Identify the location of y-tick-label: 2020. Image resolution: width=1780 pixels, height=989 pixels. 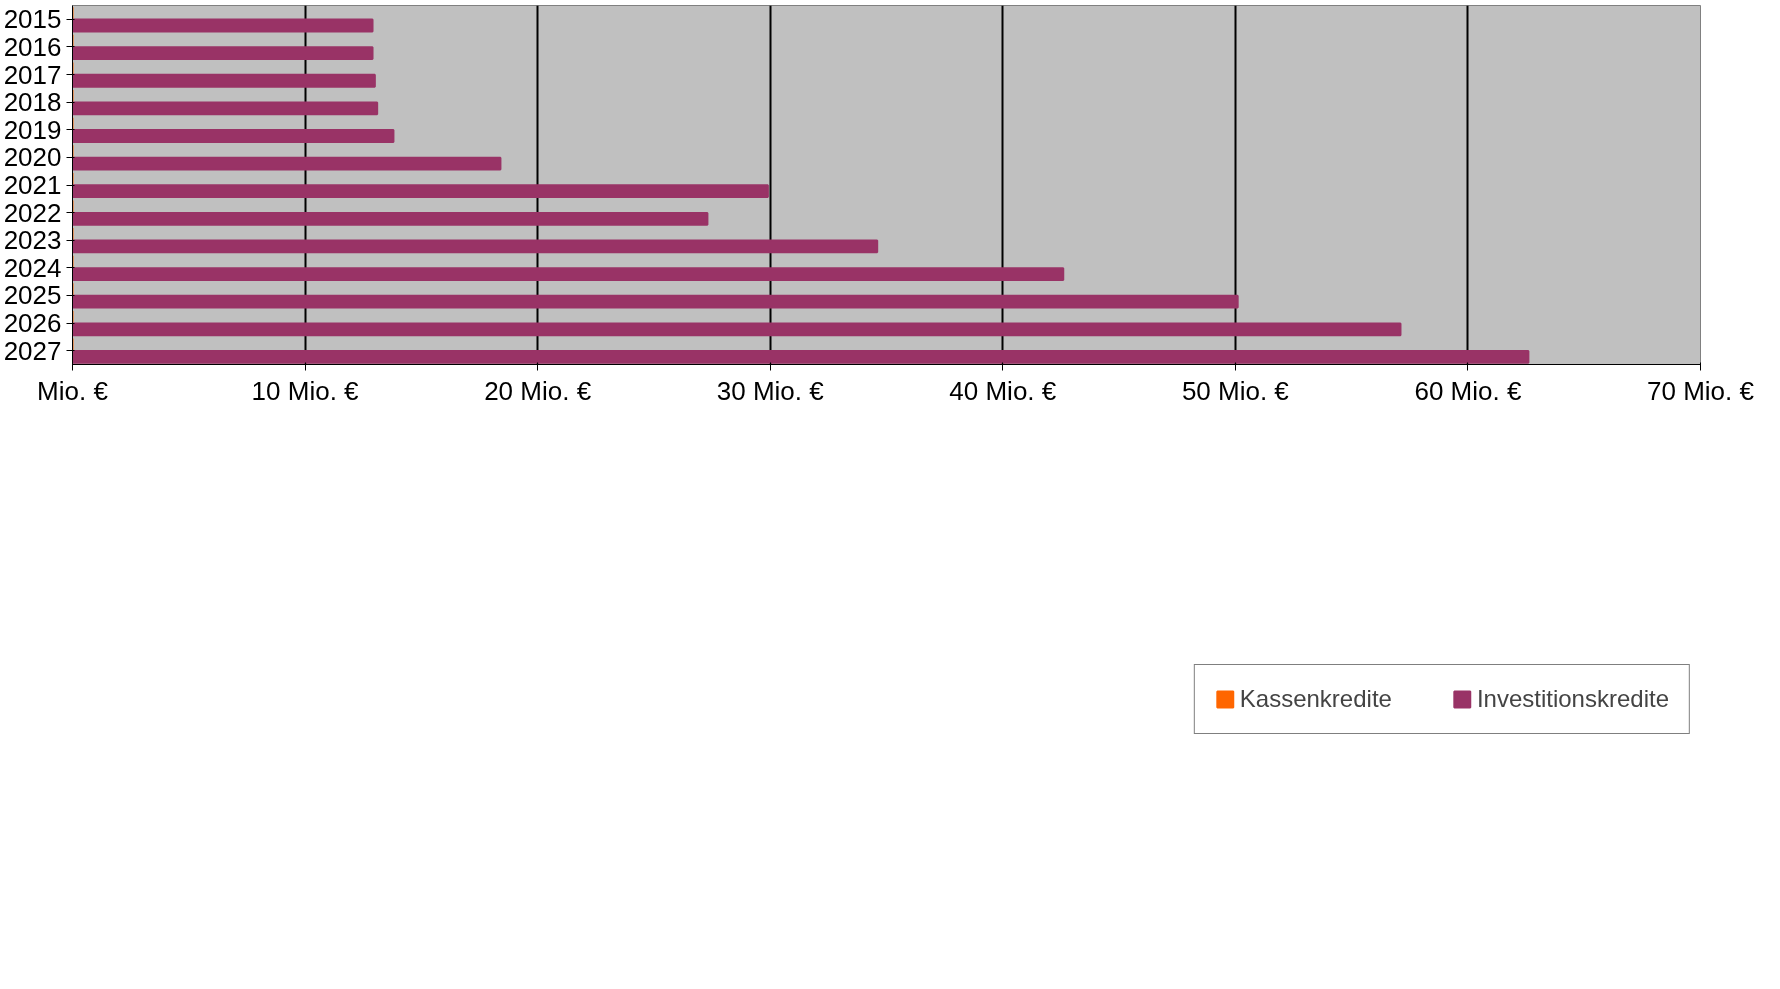
(32, 157).